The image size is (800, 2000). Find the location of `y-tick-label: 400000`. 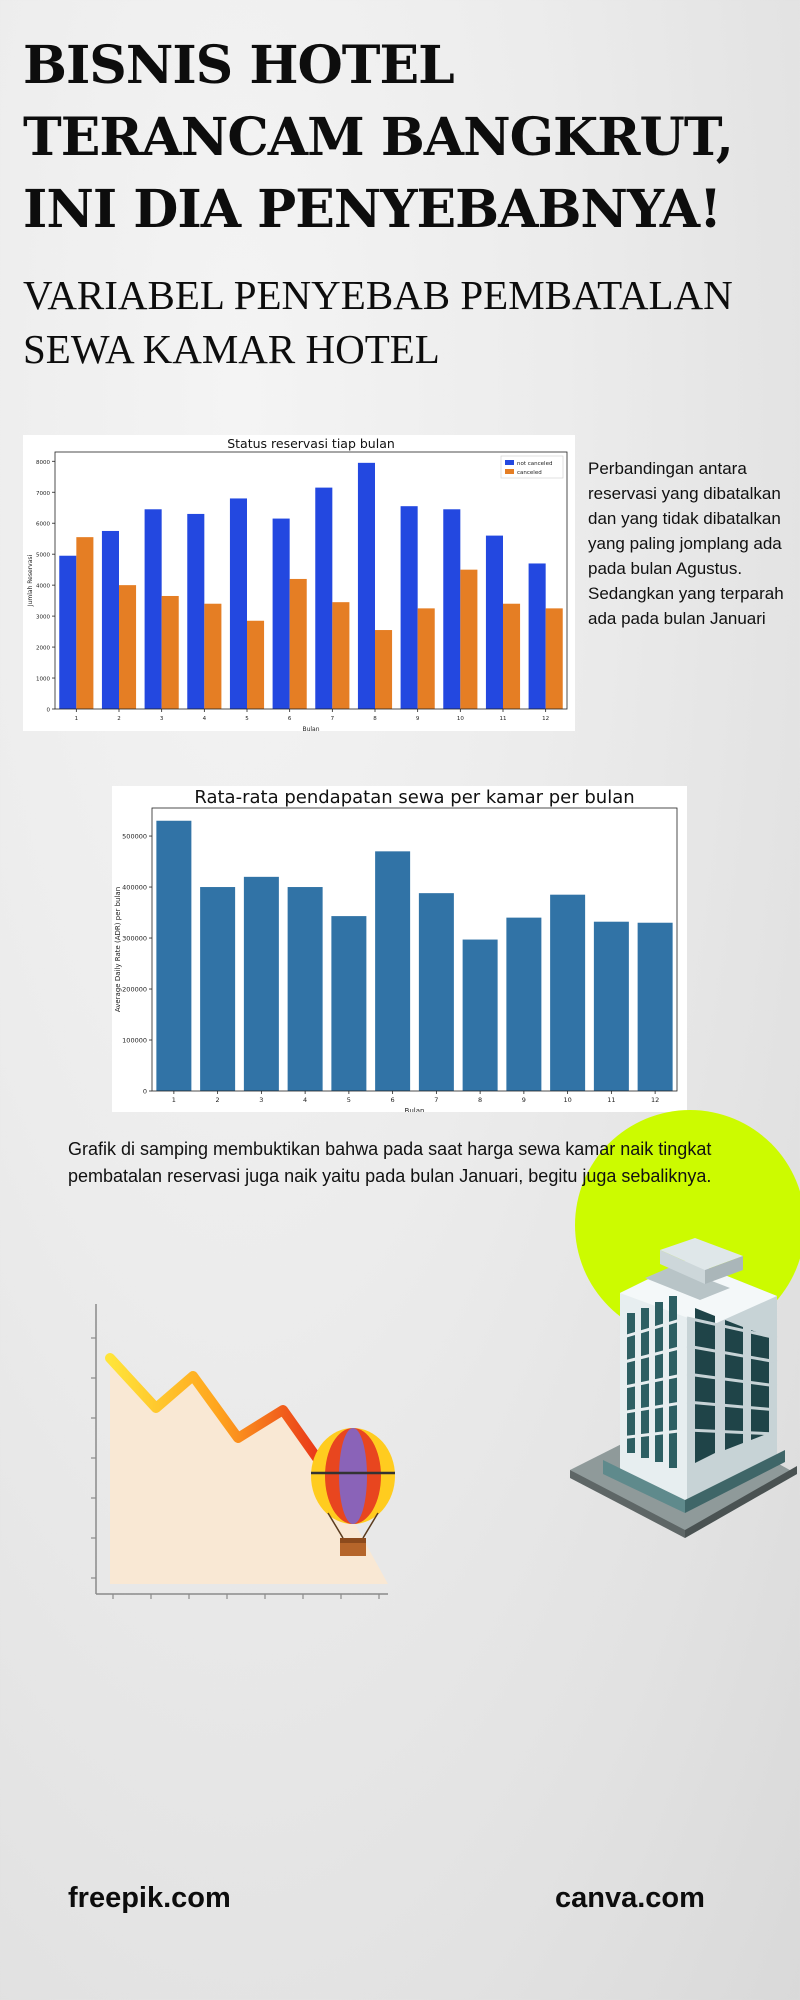

y-tick-label: 400000 is located at coordinates (134, 888).